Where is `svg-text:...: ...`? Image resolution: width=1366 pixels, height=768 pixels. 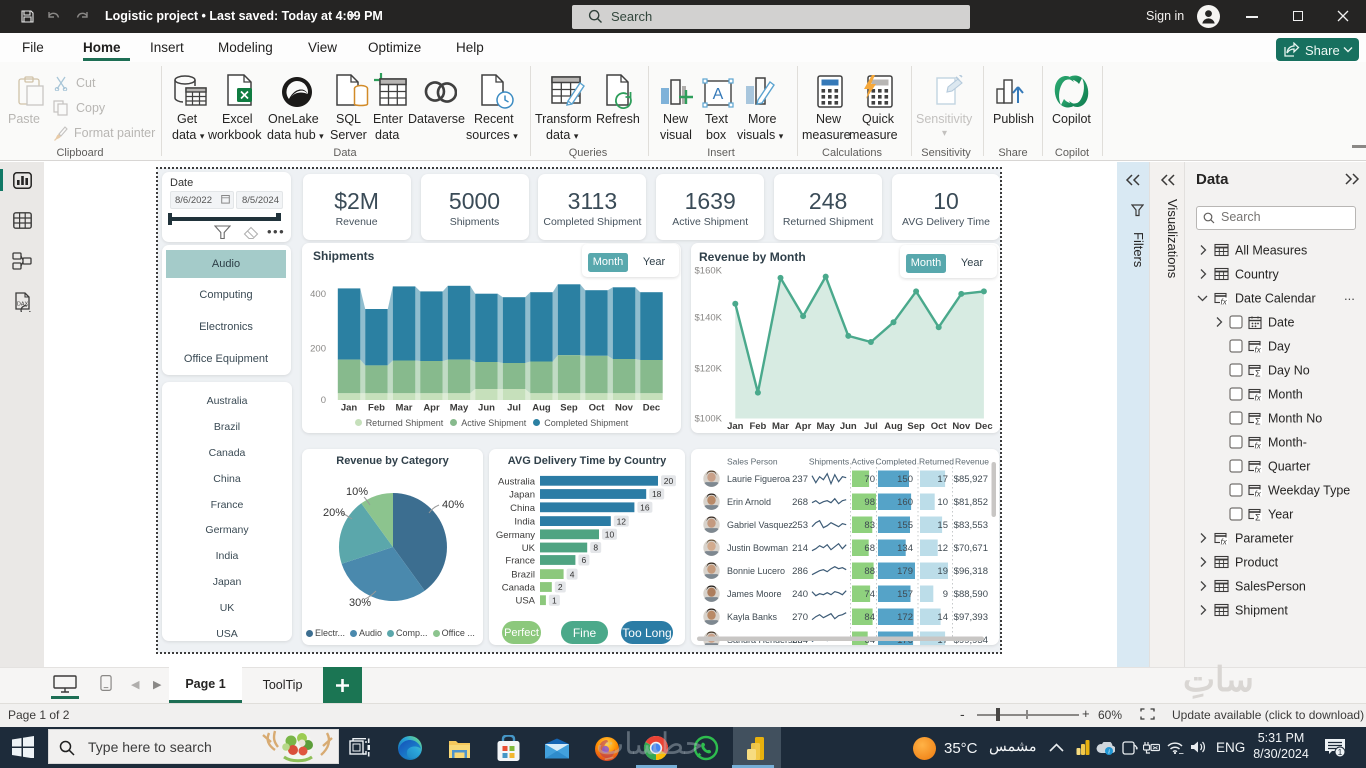
svg-text:...: ... is located at coordinates (1349, 295).